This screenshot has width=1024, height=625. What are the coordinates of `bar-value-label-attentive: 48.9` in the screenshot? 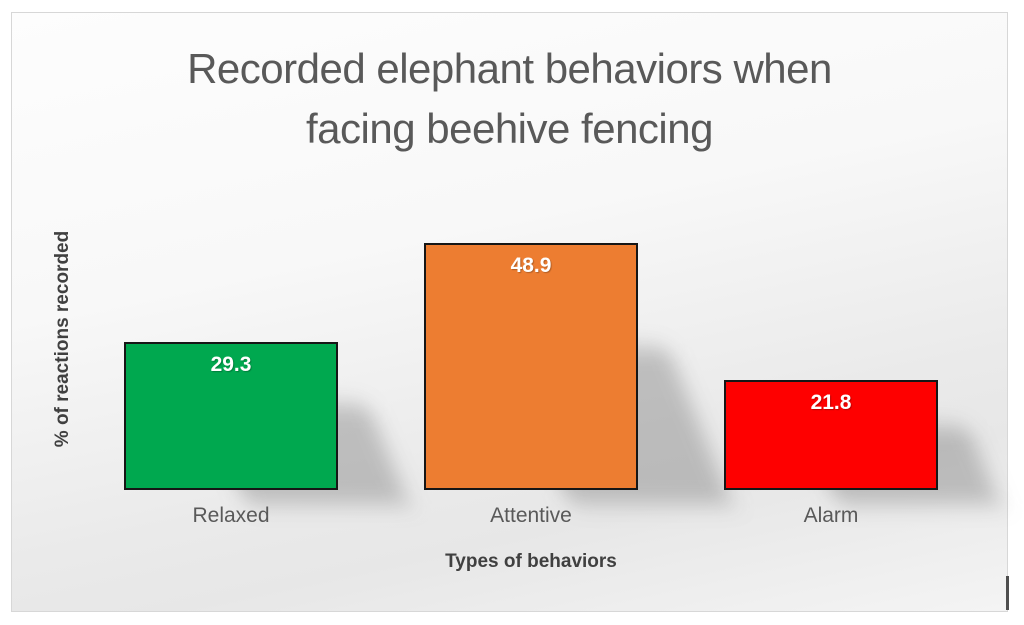 It's located at (531, 265).